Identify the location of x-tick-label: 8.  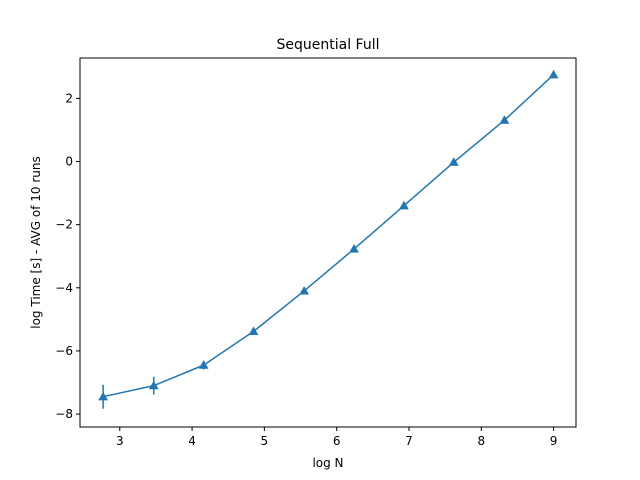
(481, 441).